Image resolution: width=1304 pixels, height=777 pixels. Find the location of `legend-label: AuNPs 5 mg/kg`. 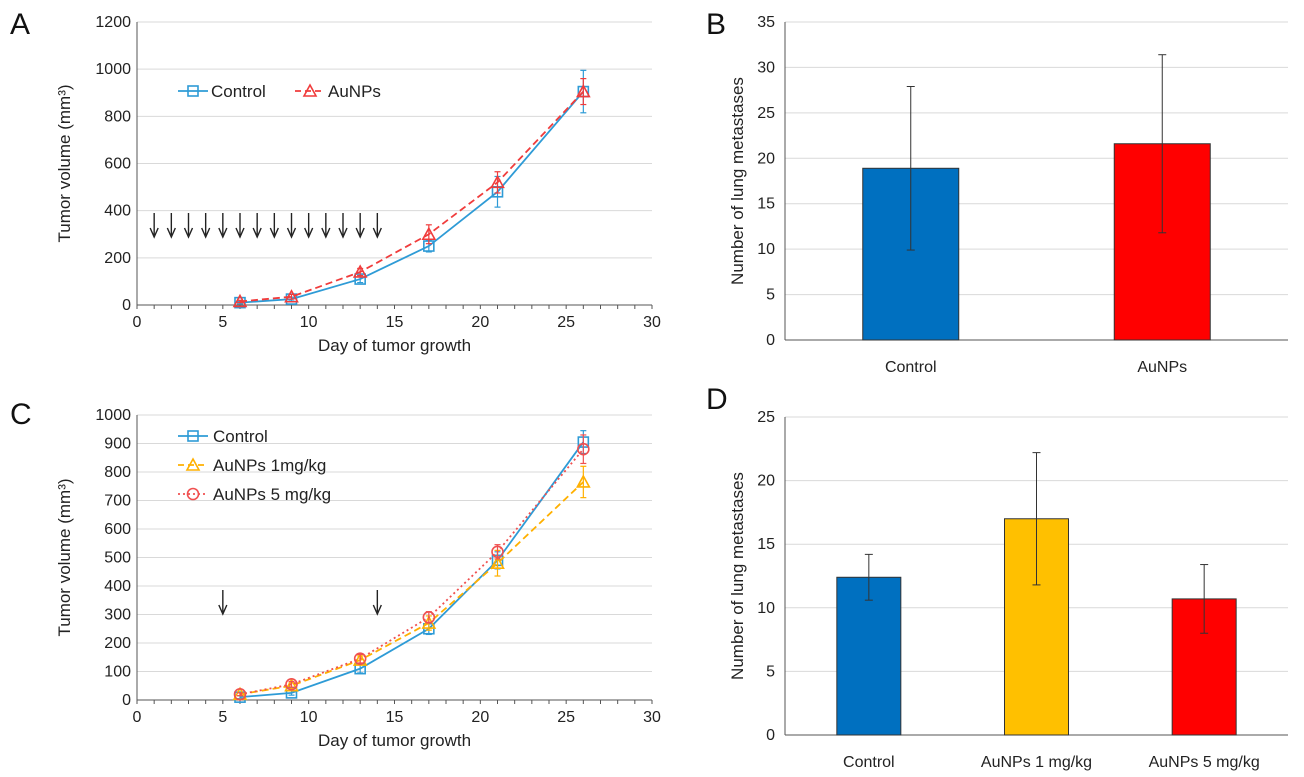

legend-label: AuNPs 5 mg/kg is located at coordinates (272, 494).